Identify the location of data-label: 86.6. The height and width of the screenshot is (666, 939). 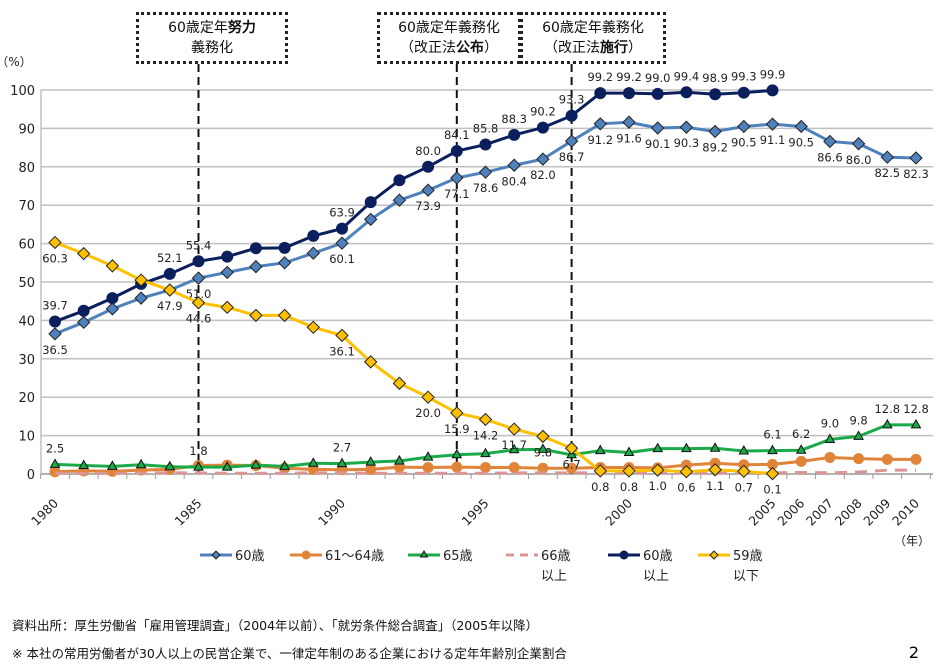
(830, 157).